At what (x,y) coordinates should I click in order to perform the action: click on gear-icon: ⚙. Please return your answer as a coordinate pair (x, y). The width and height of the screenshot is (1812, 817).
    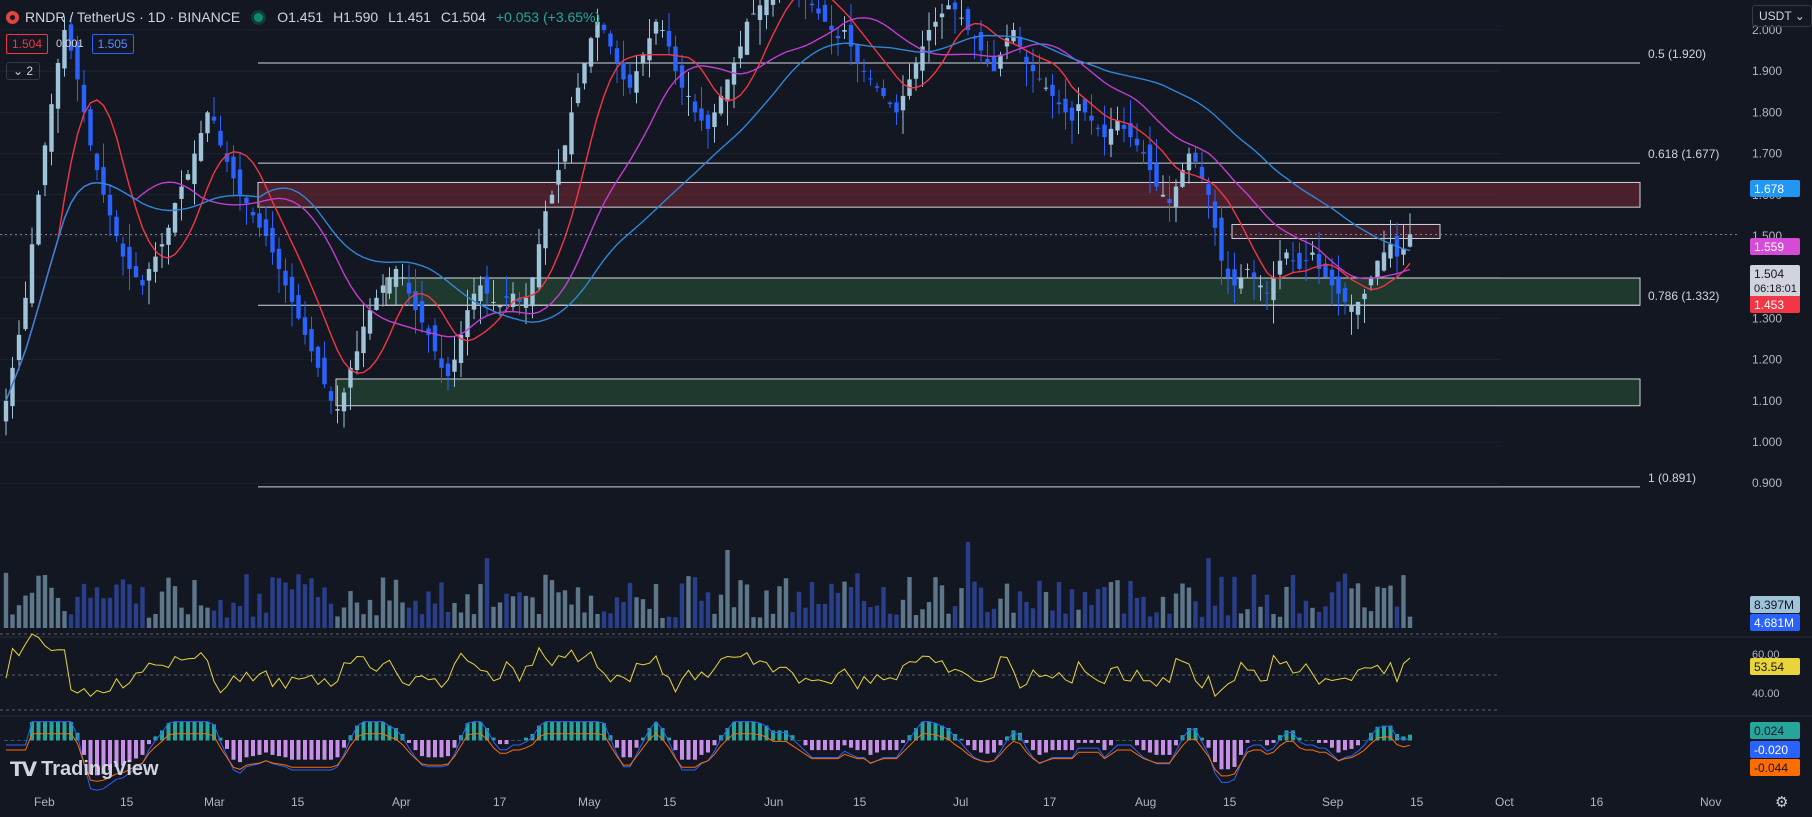
    Looking at the image, I should click on (1782, 802).